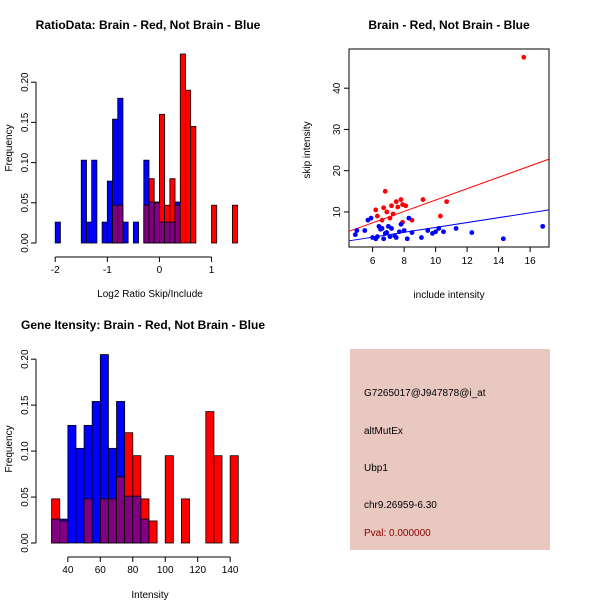 Image resolution: width=600 pixels, height=600 pixels. Describe the element at coordinates (436, 261) in the screenshot. I see `x-tick-label: 10` at that location.